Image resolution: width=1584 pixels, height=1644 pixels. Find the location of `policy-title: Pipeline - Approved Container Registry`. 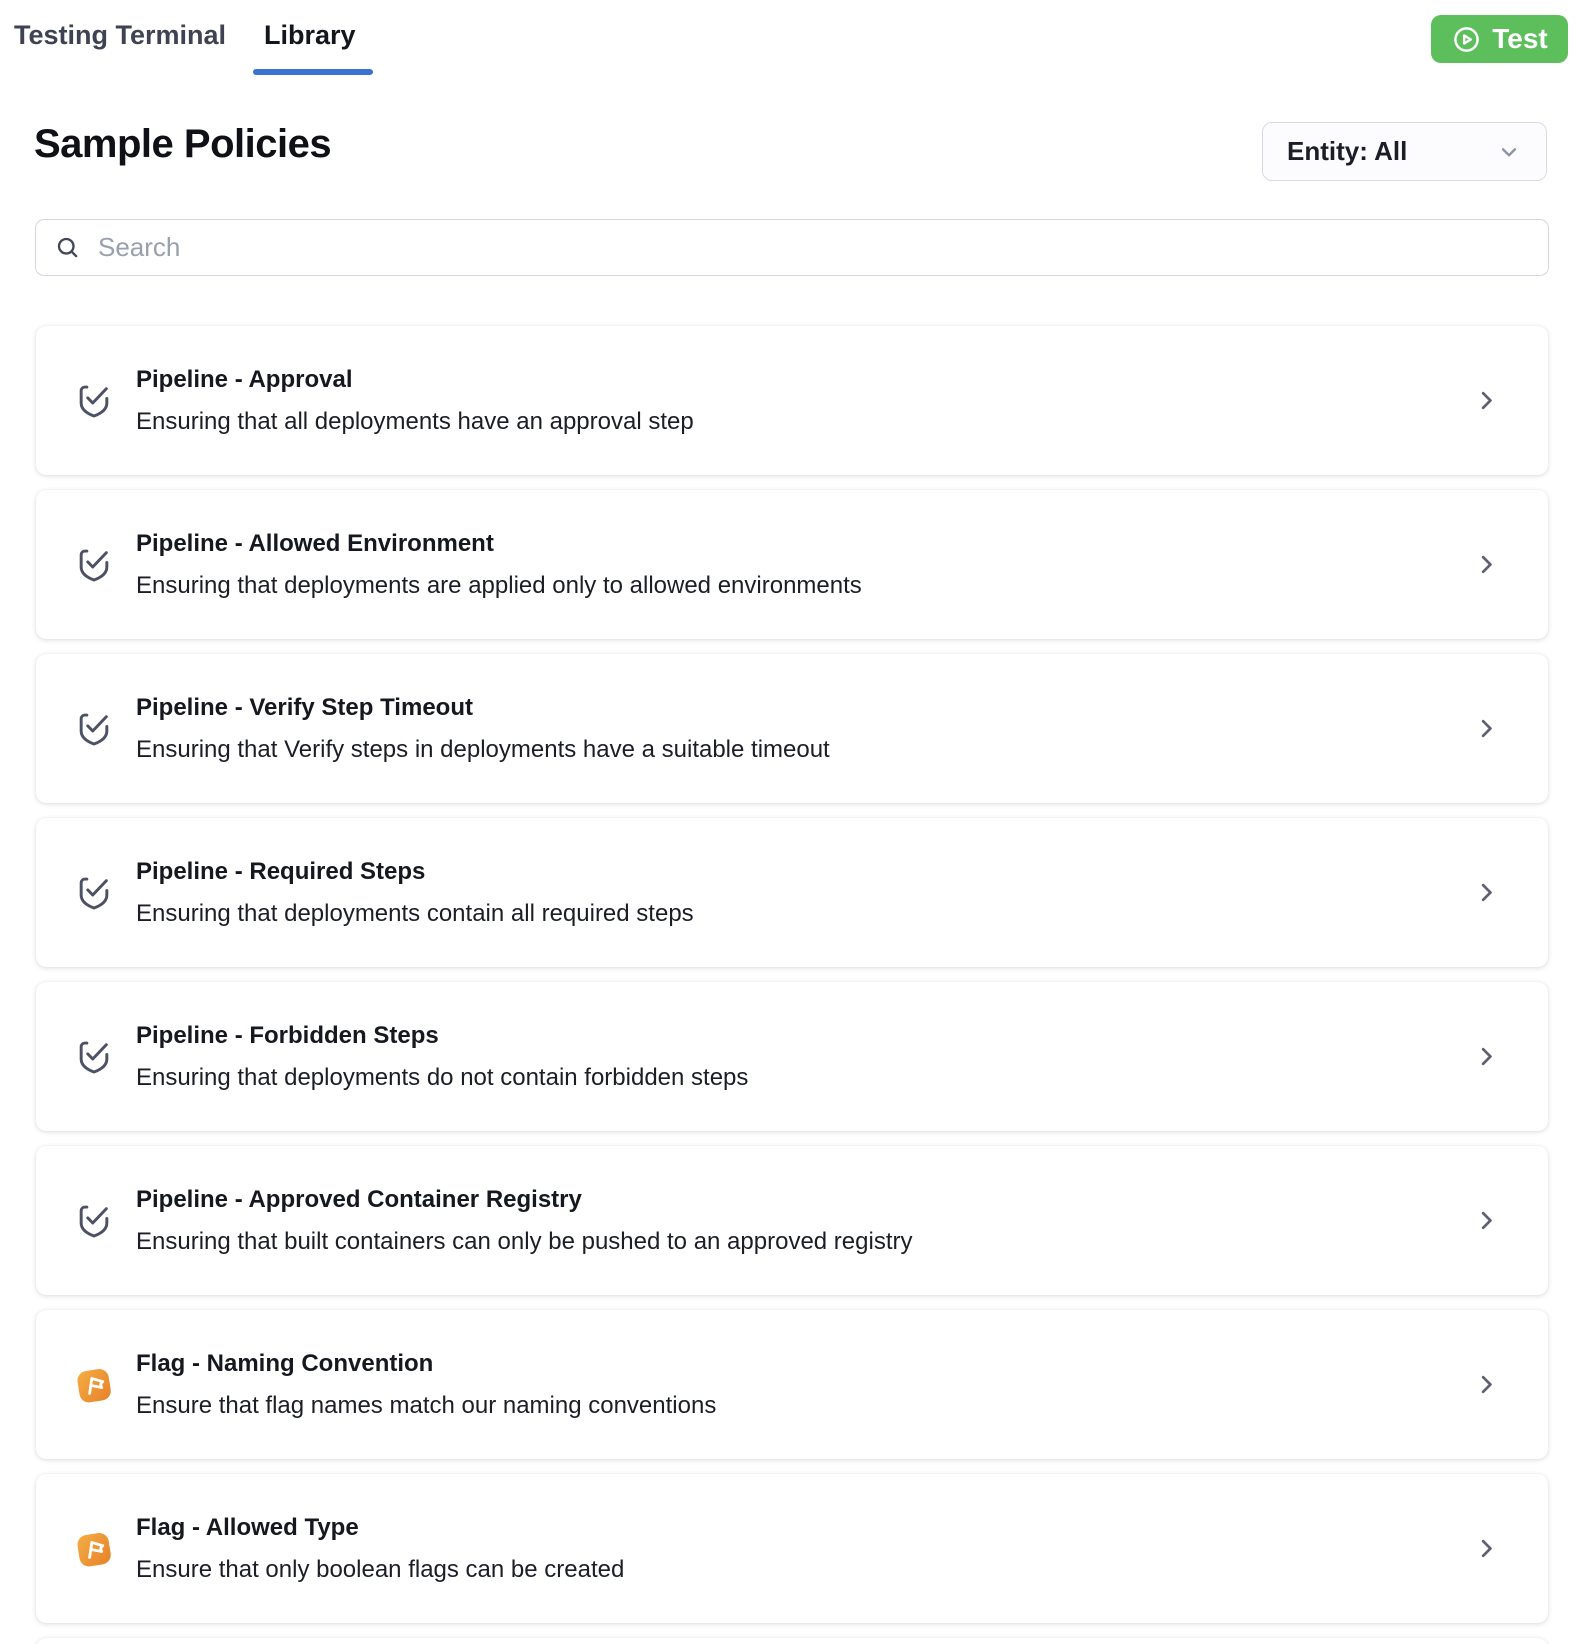

policy-title: Pipeline - Approved Container Registry is located at coordinates (359, 1199).